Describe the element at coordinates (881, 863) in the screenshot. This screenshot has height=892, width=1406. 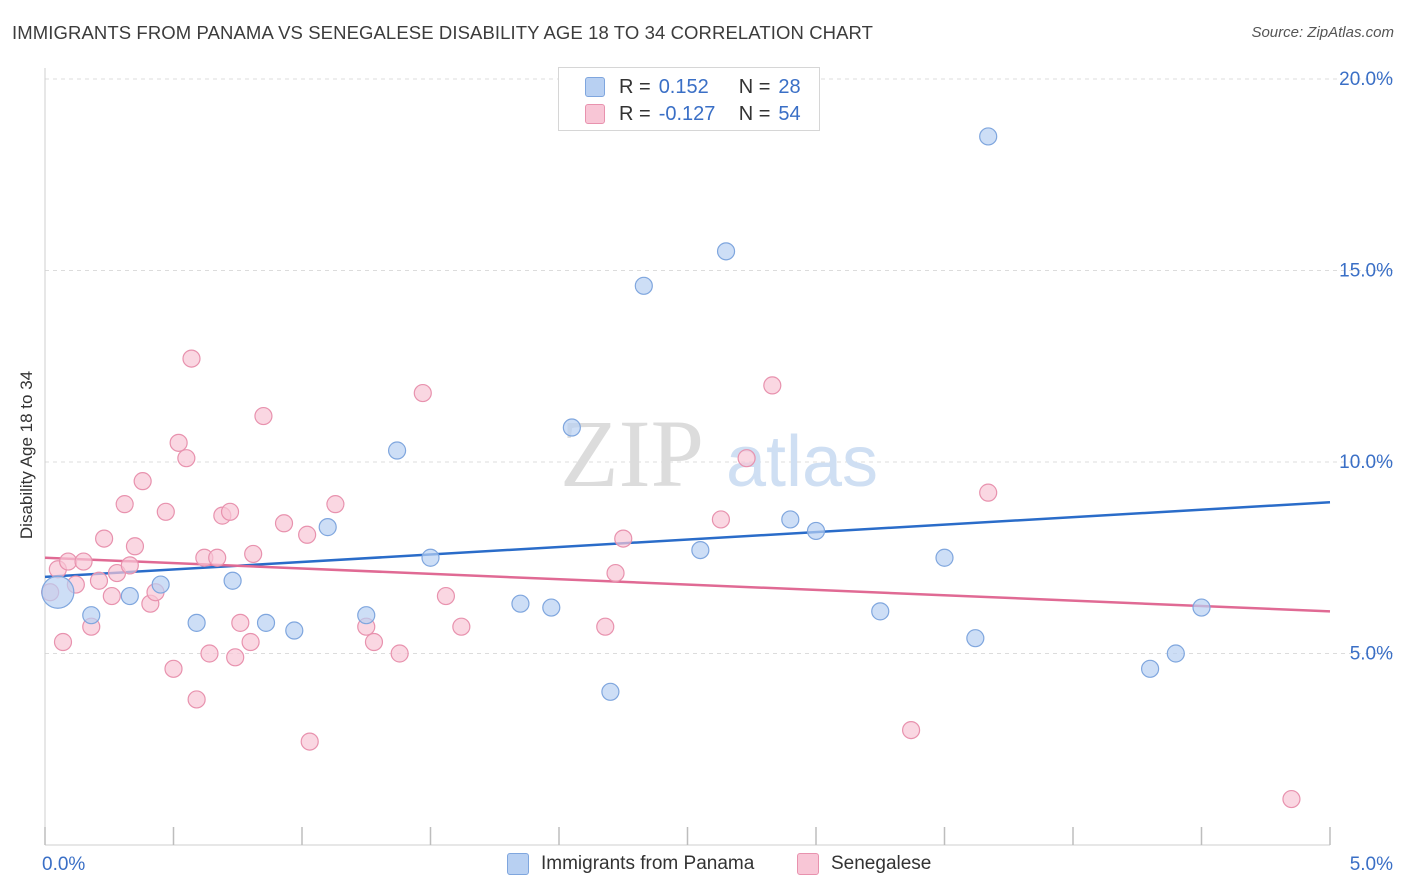
I see `senegalese-legend-label: Senegalese` at that location.